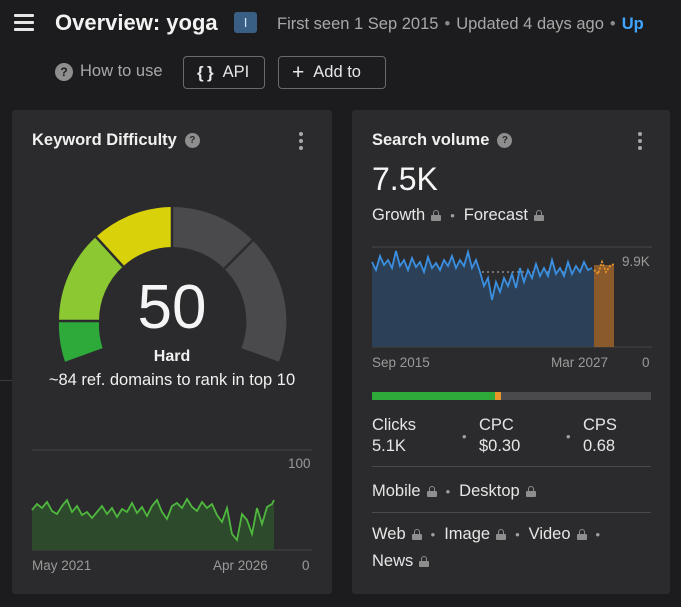 The image size is (681, 607). What do you see at coordinates (240, 565) in the screenshot?
I see `kd-trend-end: Apr 2026` at bounding box center [240, 565].